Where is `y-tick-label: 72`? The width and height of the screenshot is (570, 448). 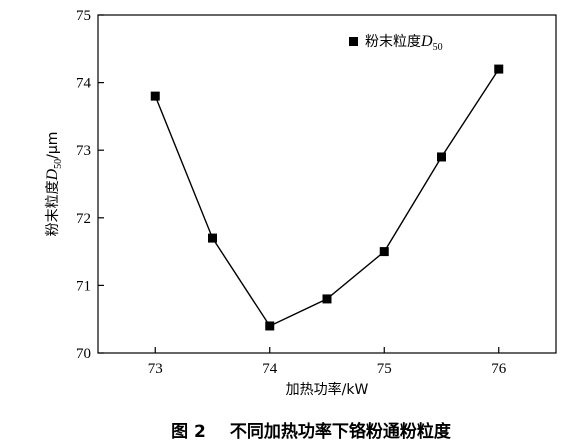 y-tick-label: 72 is located at coordinates (83, 219).